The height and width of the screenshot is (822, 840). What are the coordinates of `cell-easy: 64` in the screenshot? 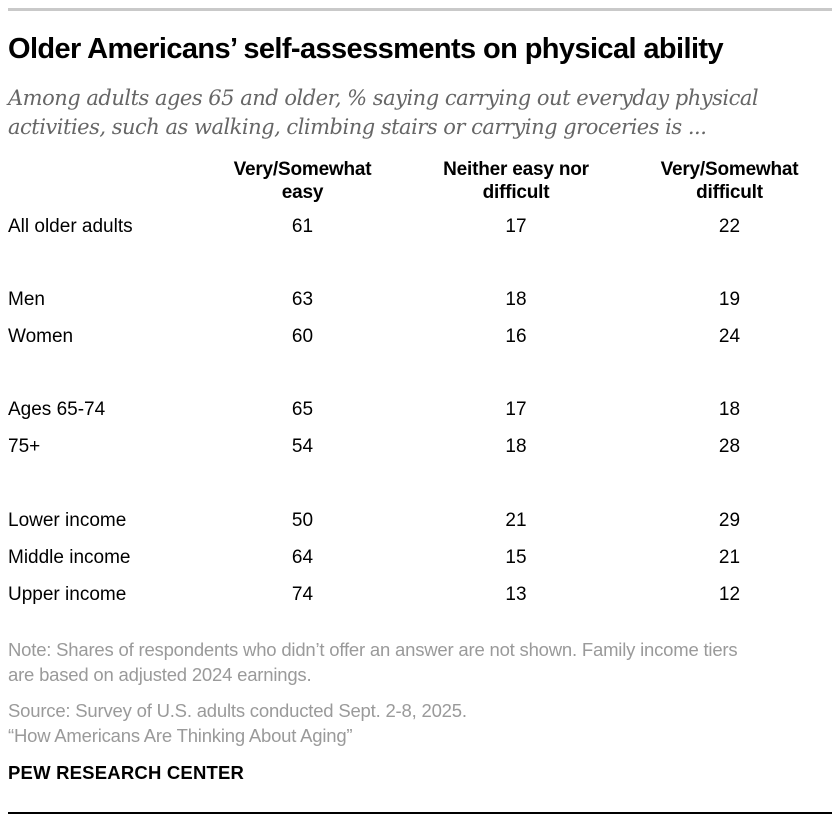 It's located at (302, 557).